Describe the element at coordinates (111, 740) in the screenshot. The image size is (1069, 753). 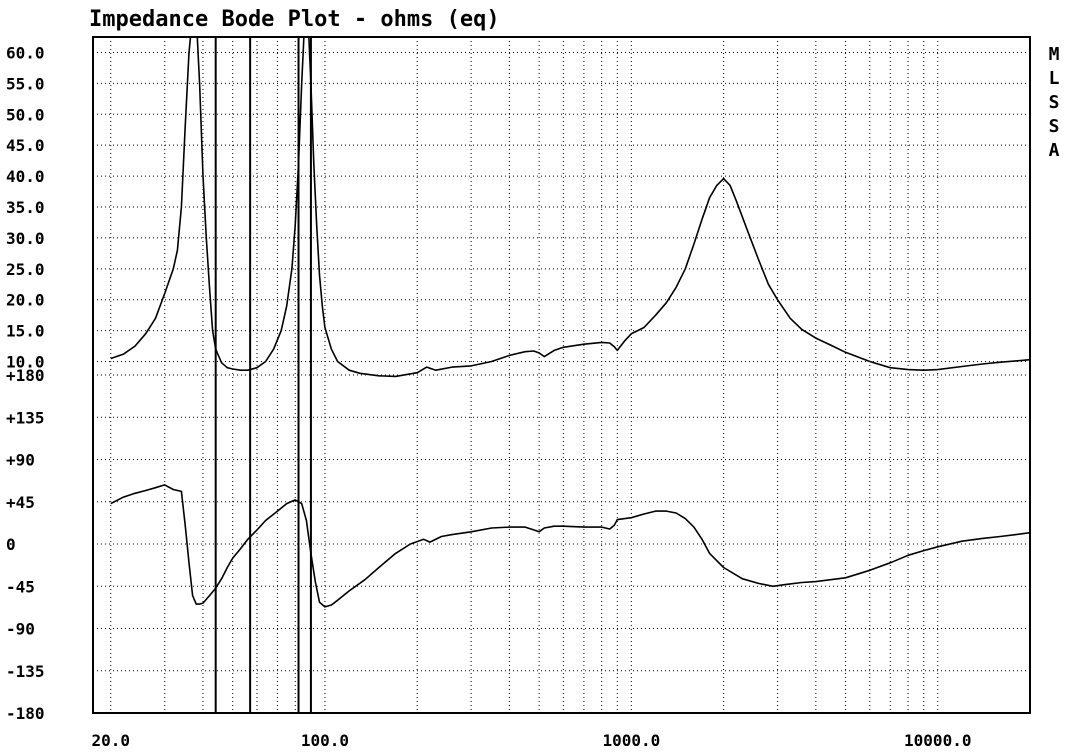
I see `x-tick-label: 20.0` at that location.